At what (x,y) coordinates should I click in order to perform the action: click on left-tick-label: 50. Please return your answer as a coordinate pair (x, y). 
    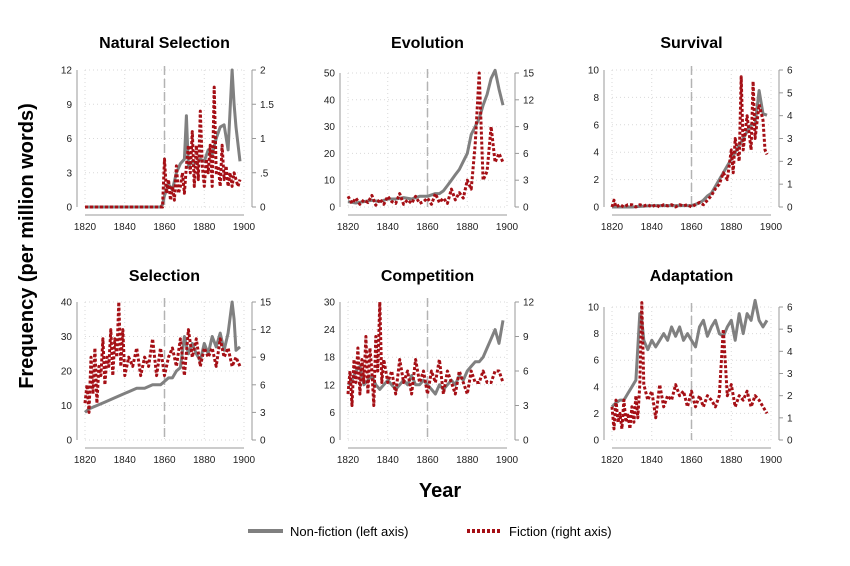
    Looking at the image, I should click on (330, 74).